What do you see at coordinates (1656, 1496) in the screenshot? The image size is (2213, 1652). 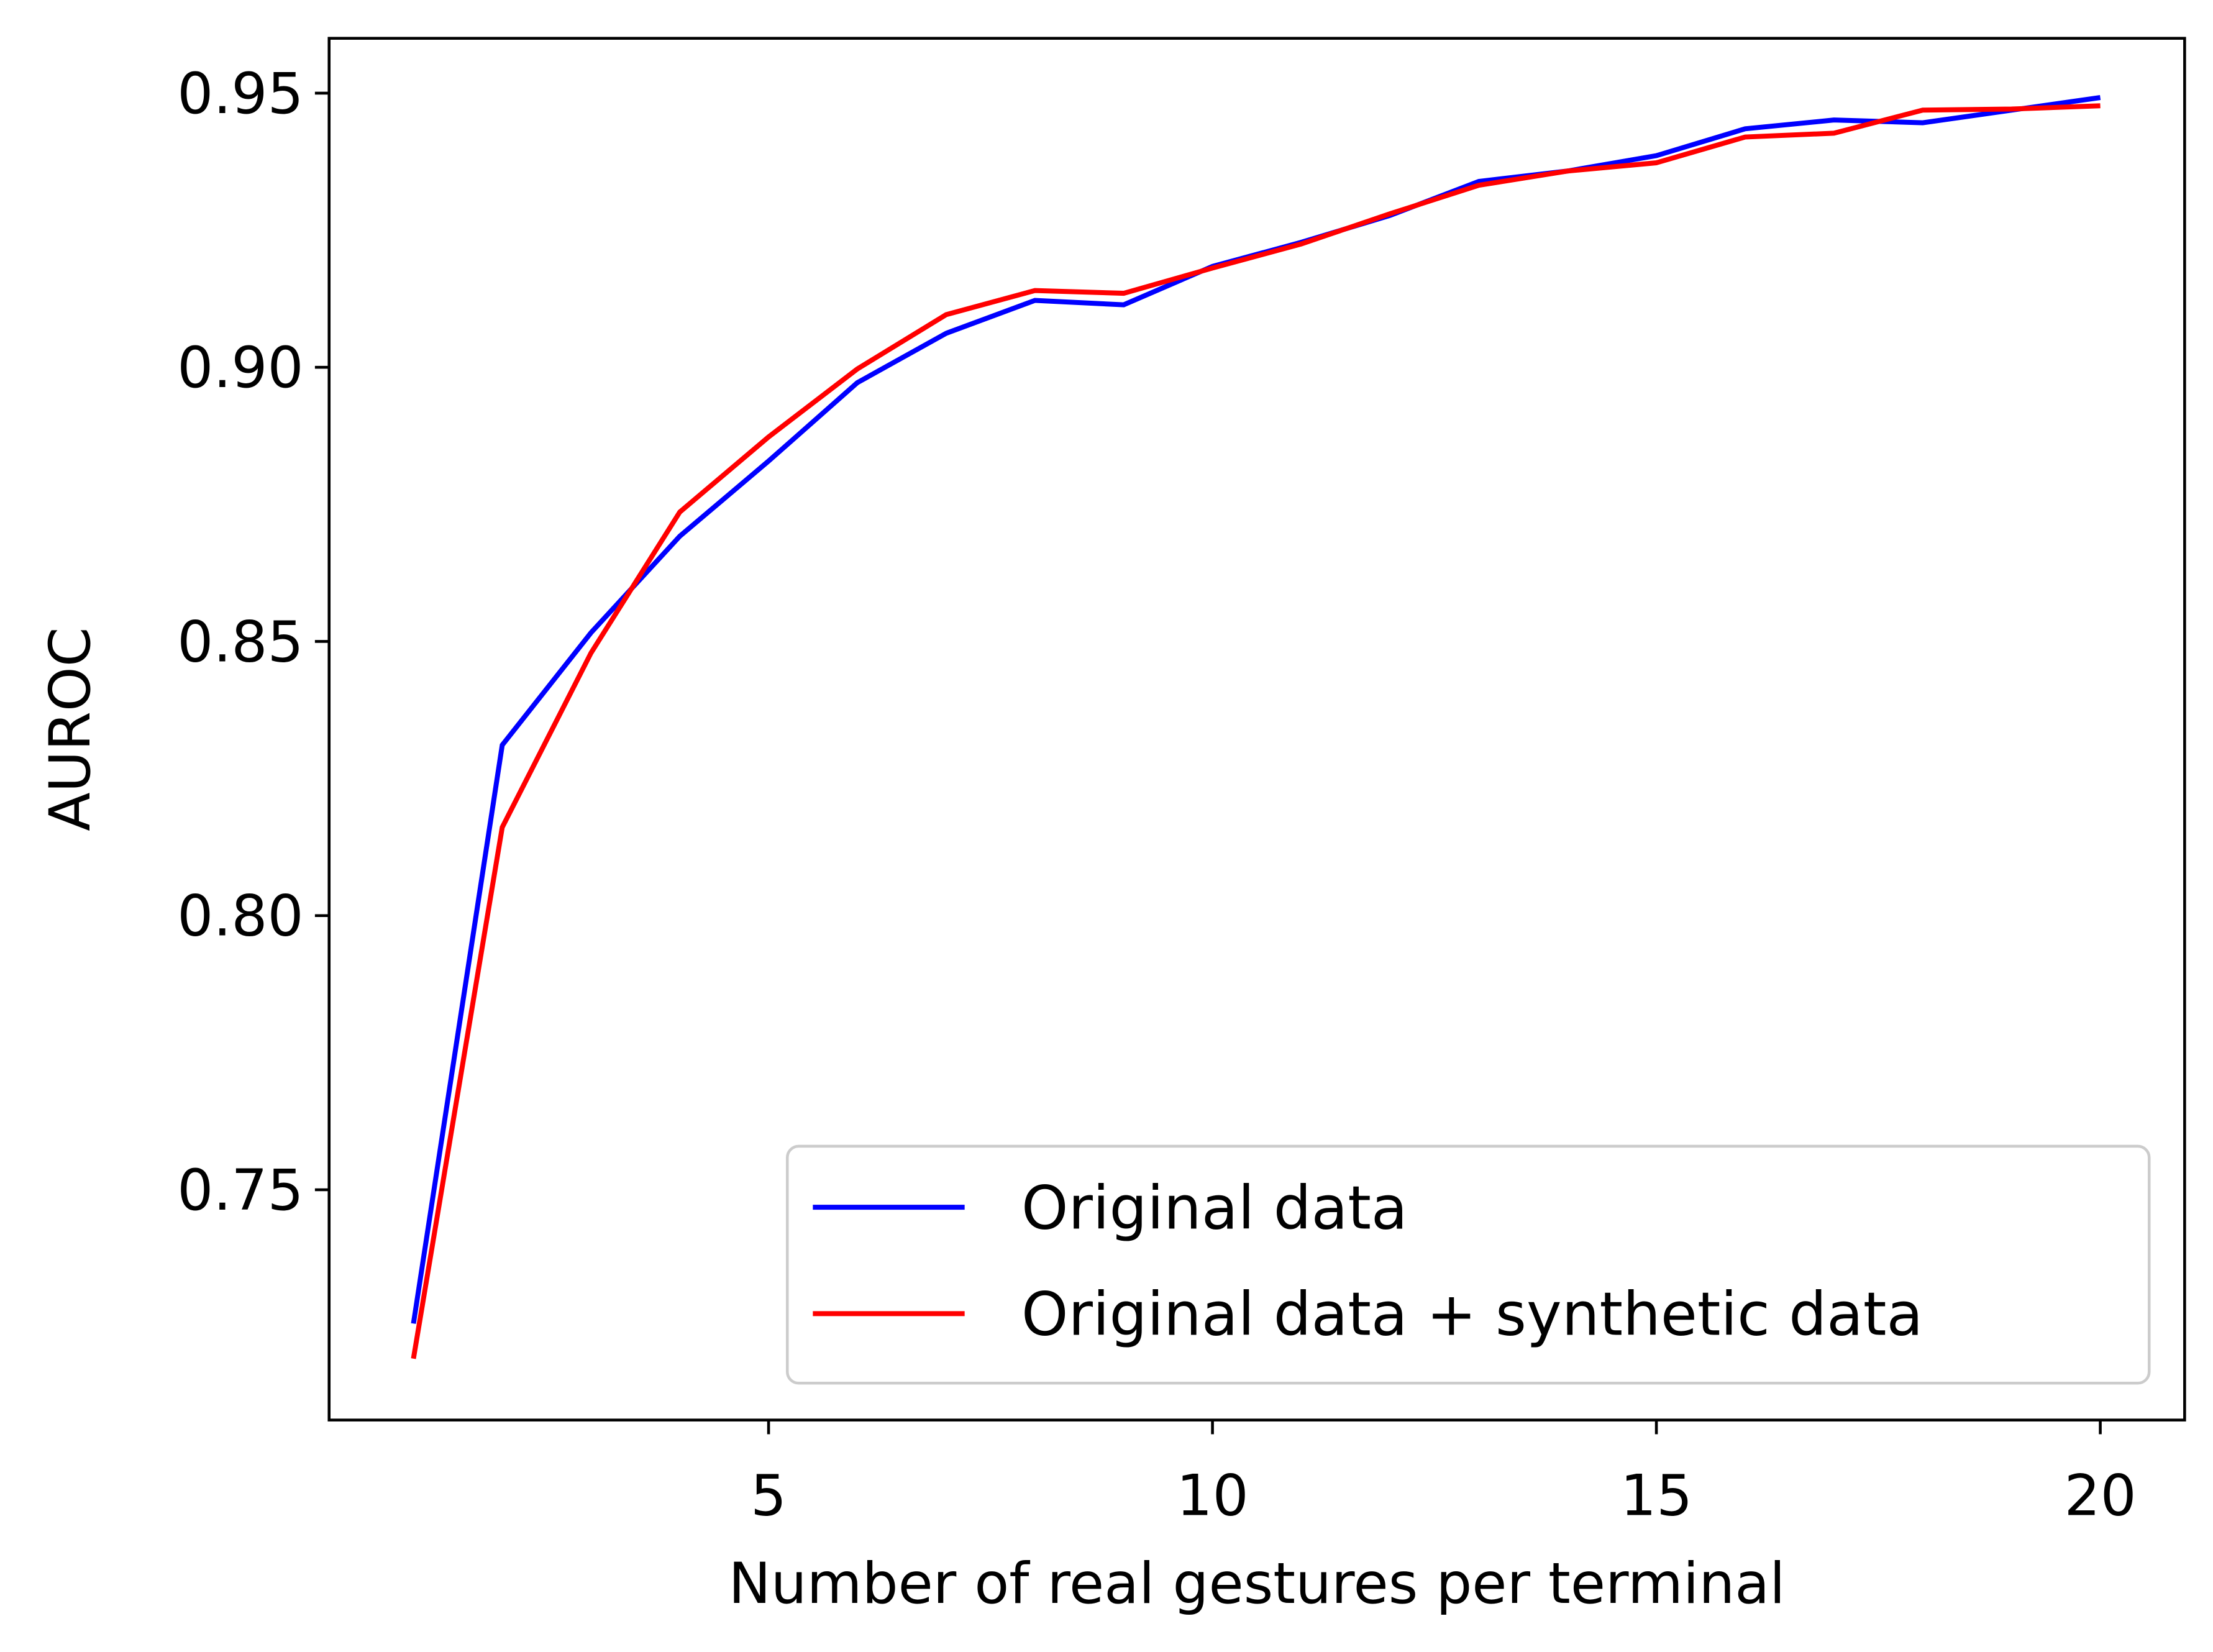 I see `x-tick-label: 15` at bounding box center [1656, 1496].